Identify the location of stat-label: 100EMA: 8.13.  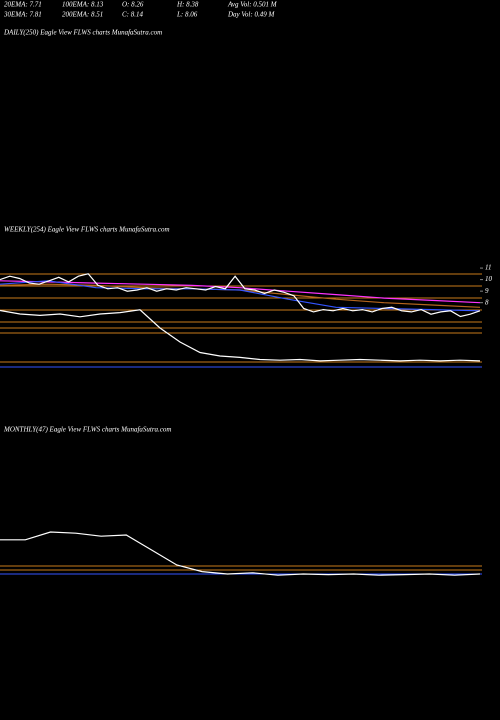
(83, 5).